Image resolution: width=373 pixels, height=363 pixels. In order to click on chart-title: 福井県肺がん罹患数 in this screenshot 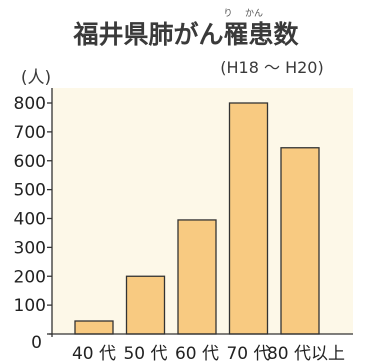, I will do `click(185, 34)`.